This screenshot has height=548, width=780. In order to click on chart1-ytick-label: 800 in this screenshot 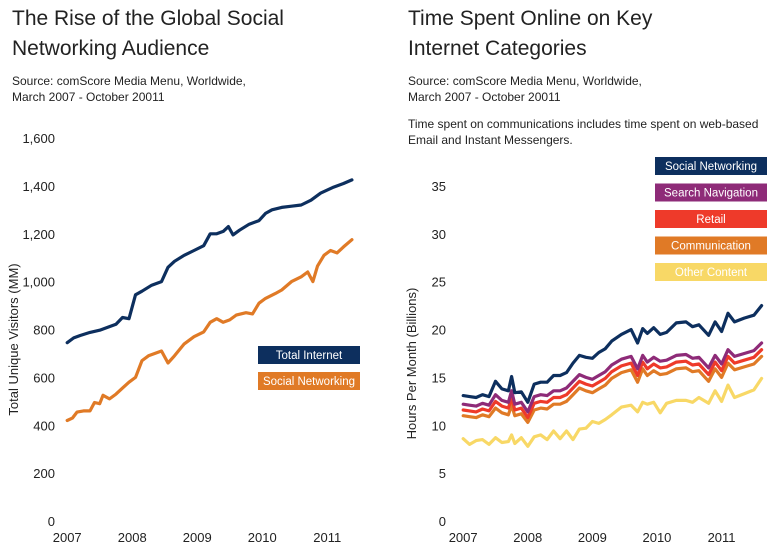, I will do `click(44, 330)`.